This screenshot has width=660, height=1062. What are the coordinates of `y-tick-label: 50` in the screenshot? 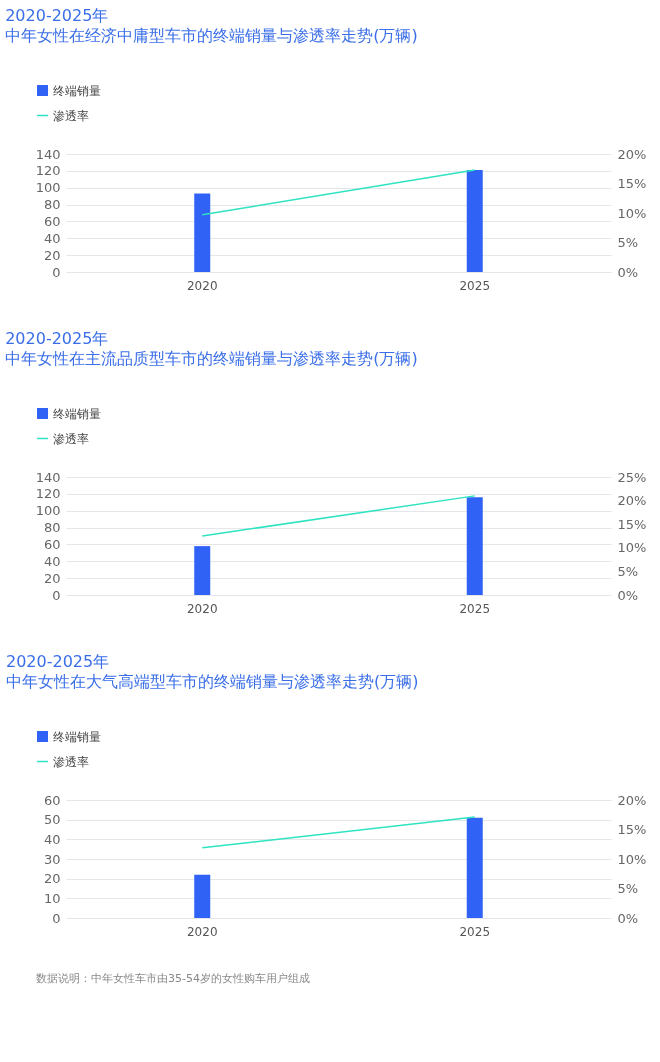 It's located at (52, 820).